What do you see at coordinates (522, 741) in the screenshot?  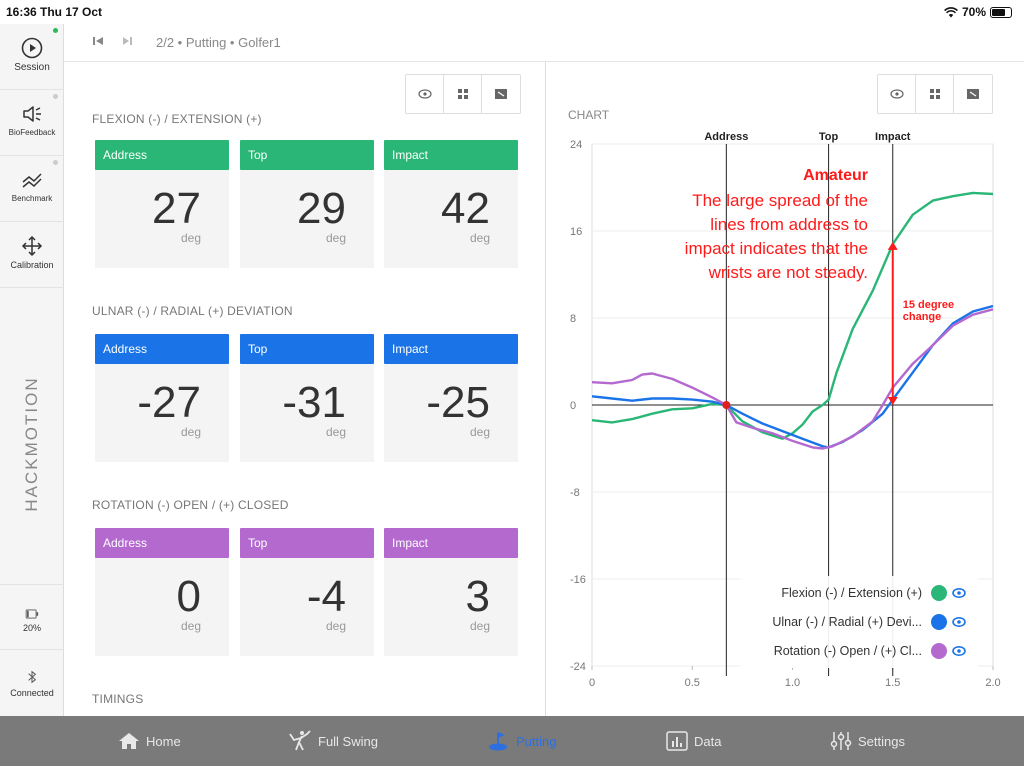 I see `tab-putting: Putting` at bounding box center [522, 741].